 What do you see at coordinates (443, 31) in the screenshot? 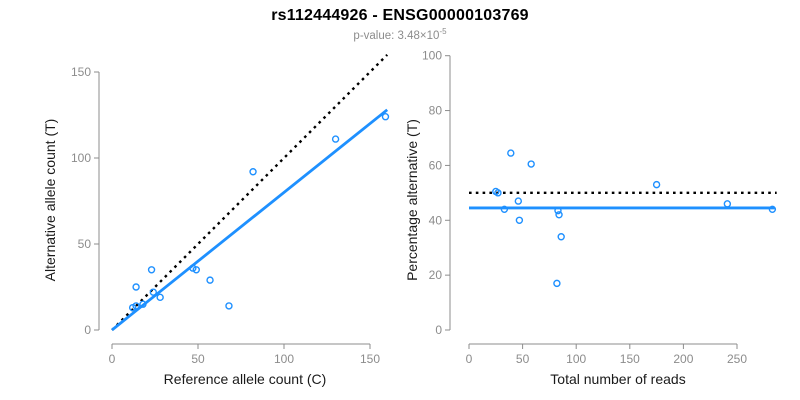
I see `pvalue-exponent: -5` at bounding box center [443, 31].